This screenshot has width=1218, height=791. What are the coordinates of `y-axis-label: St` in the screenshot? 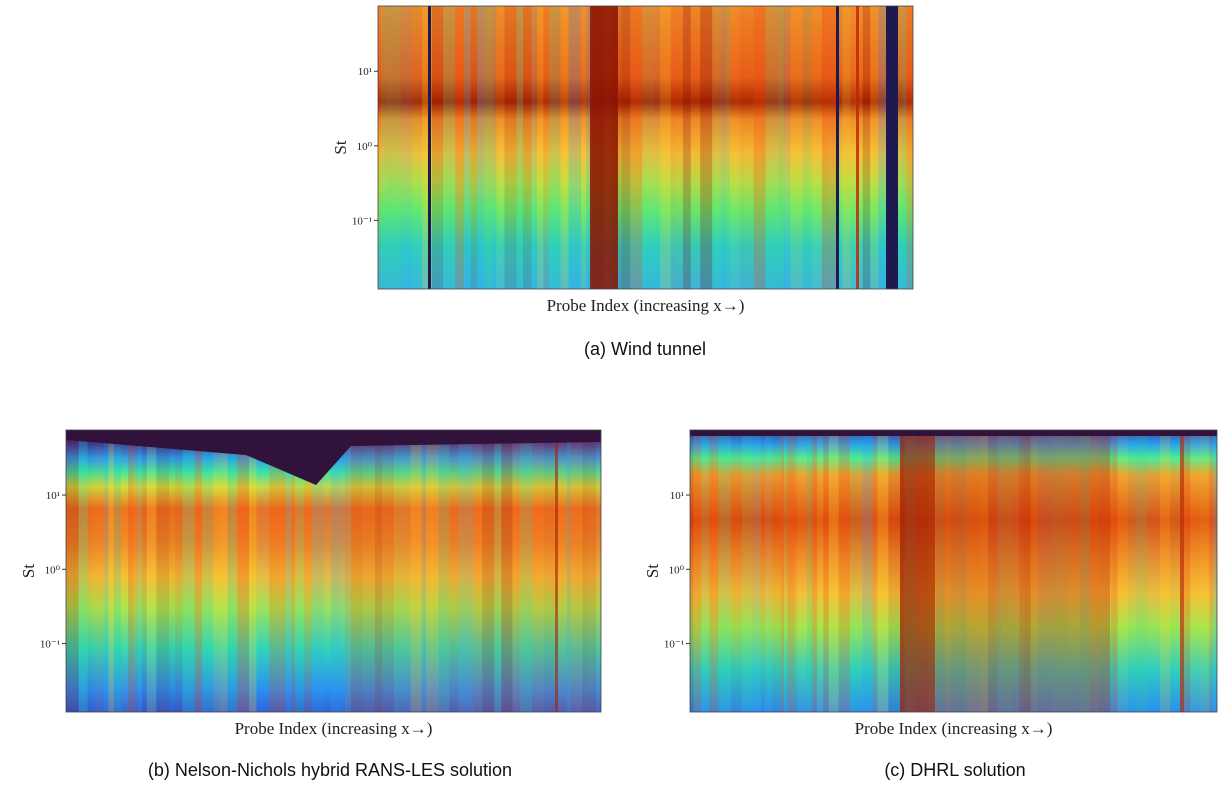 It's located at (652, 571).